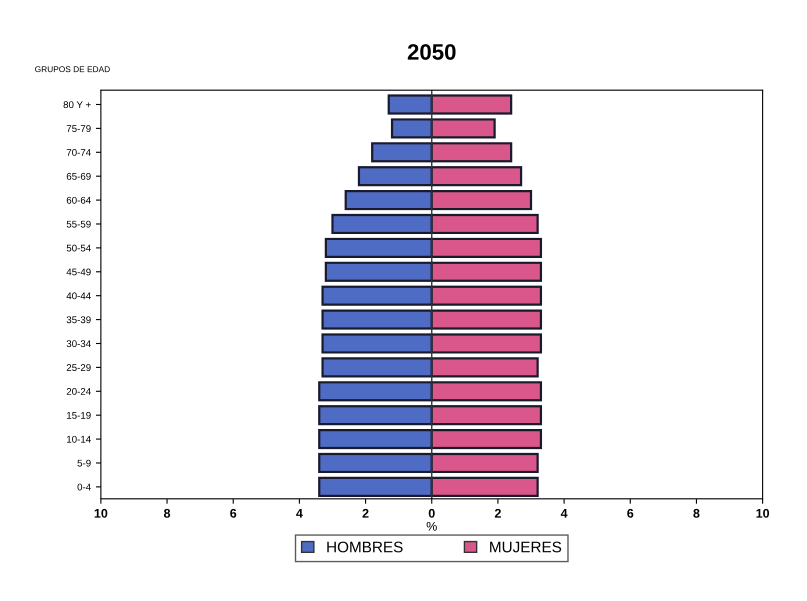  What do you see at coordinates (78, 367) in the screenshot?
I see `y-tick-label: 25-29` at bounding box center [78, 367].